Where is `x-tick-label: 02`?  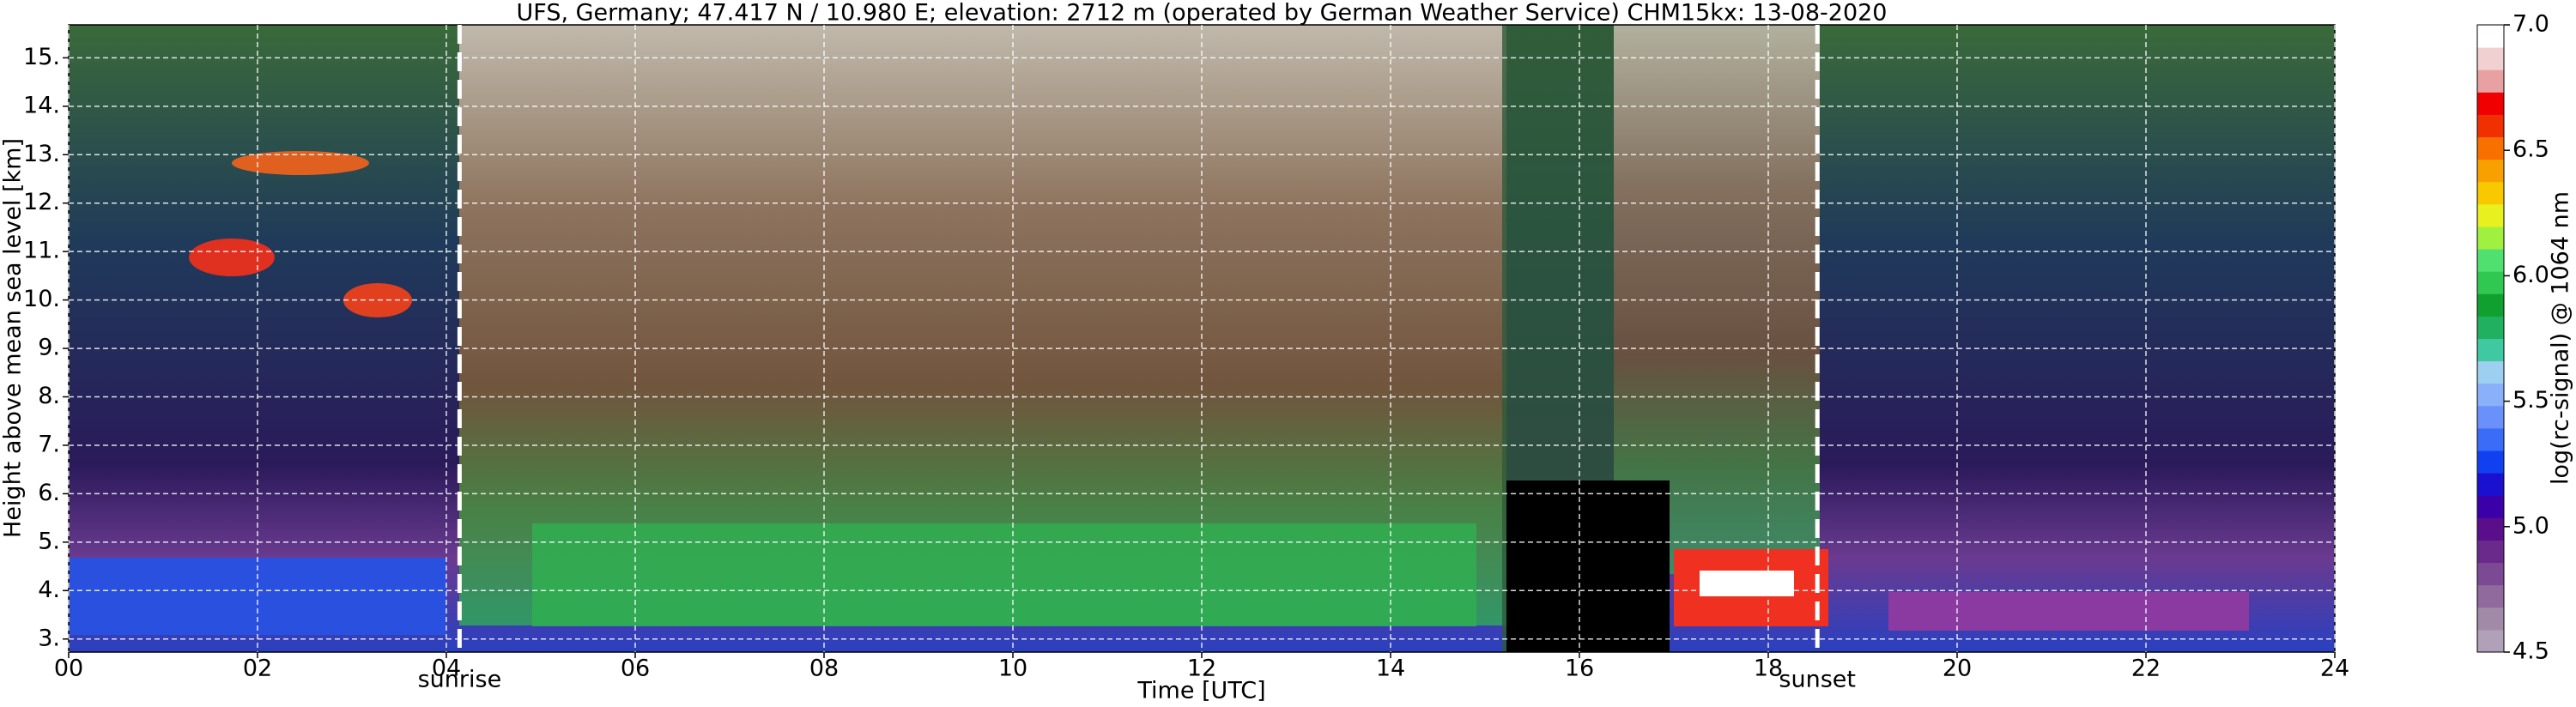
x-tick-label: 02 is located at coordinates (257, 669).